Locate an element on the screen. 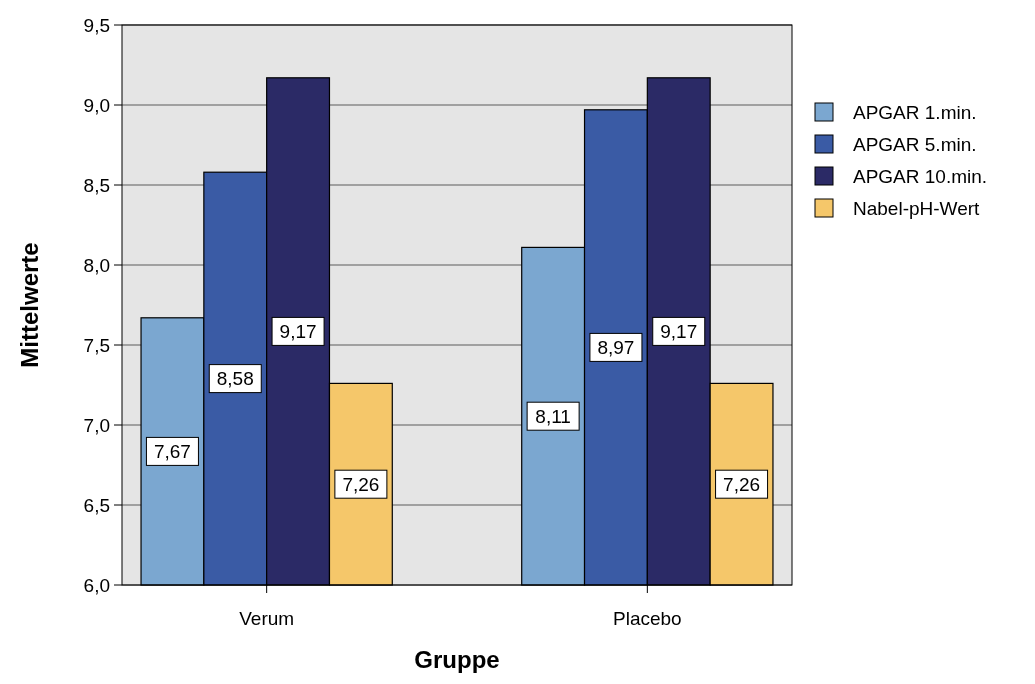 This screenshot has height=684, width=1035. legend-label: APGAR 10.min. is located at coordinates (920, 176).